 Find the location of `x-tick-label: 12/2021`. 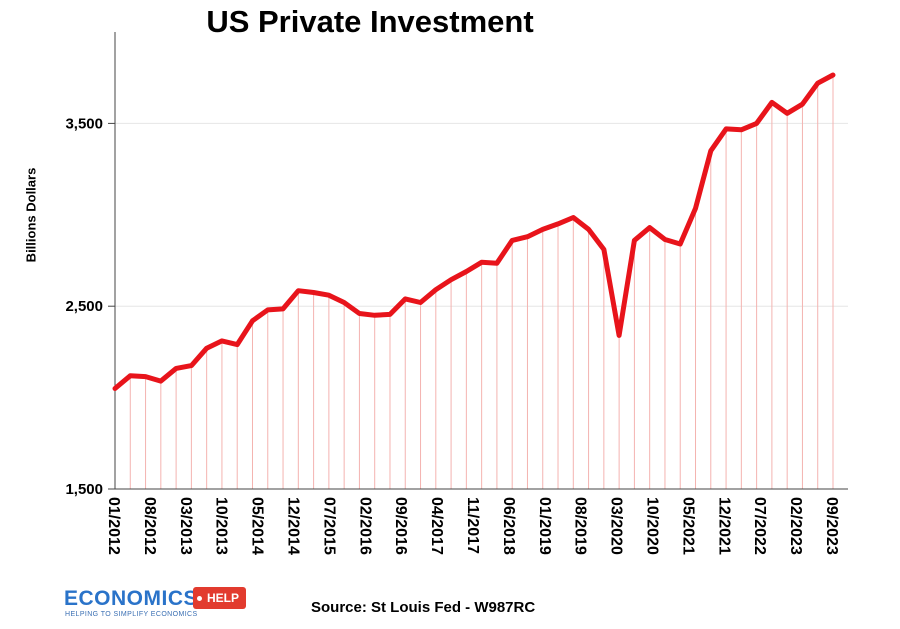

x-tick-label: 12/2021 is located at coordinates (723, 526).